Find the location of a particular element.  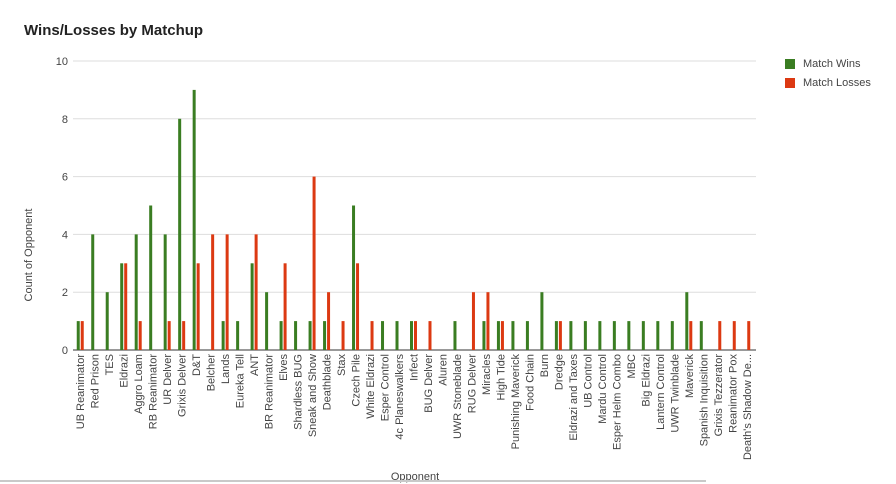

x-tick-label: Aggro Loam is located at coordinates (139, 384).